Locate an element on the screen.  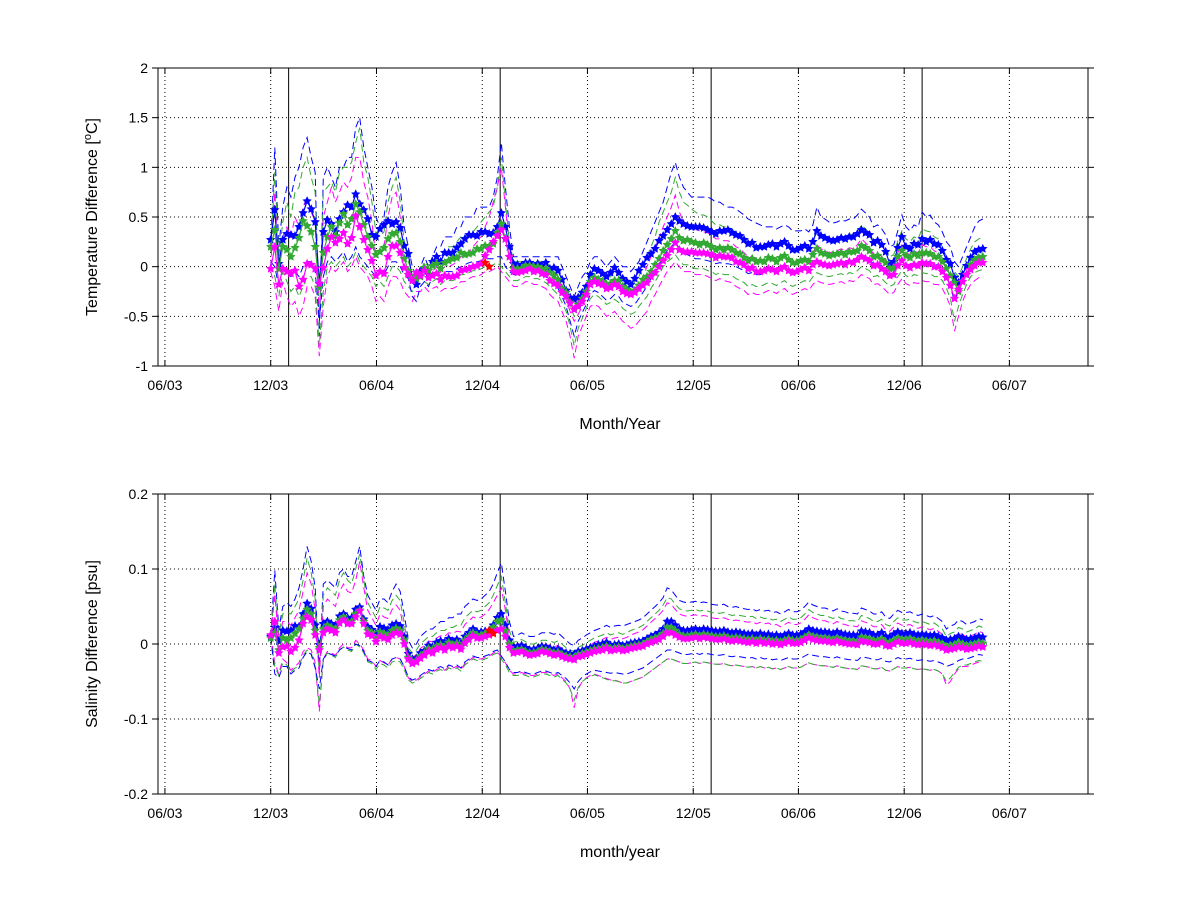
temperature-x-tick-label: 06/04 is located at coordinates (376, 385).